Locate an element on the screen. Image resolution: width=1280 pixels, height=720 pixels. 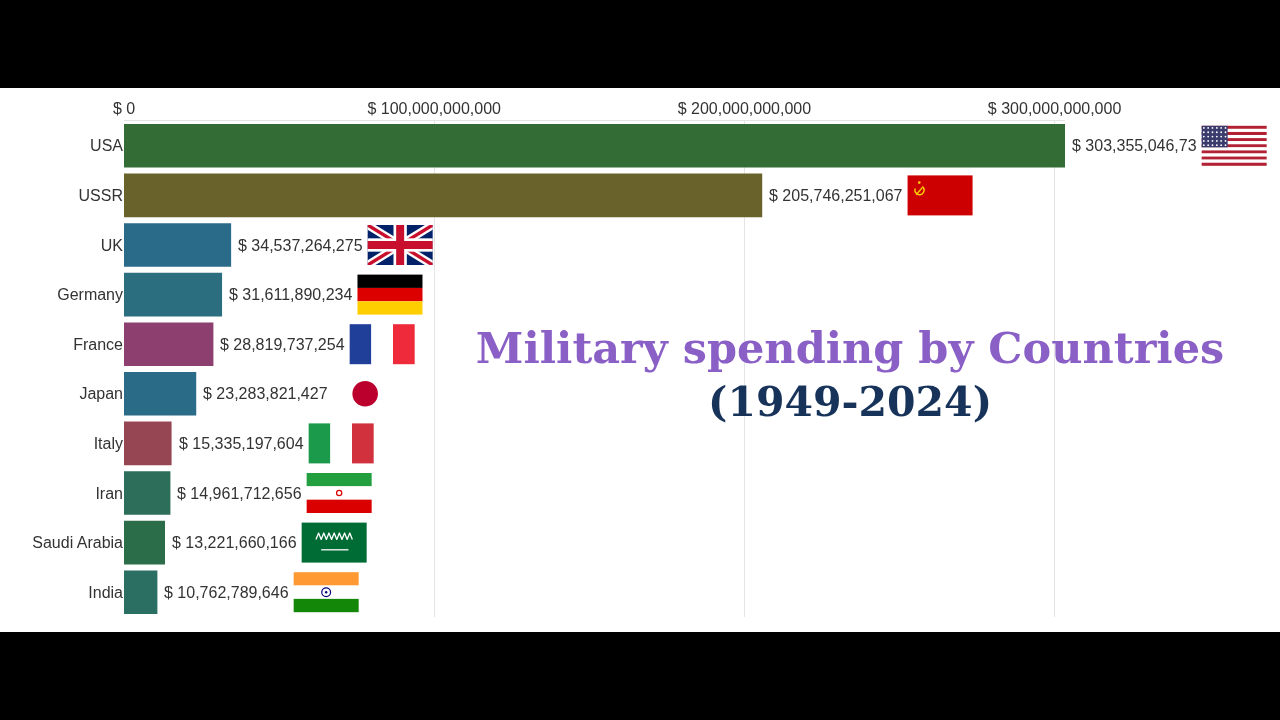
data-label: $ 303,355,046,73 is located at coordinates (1134, 145).